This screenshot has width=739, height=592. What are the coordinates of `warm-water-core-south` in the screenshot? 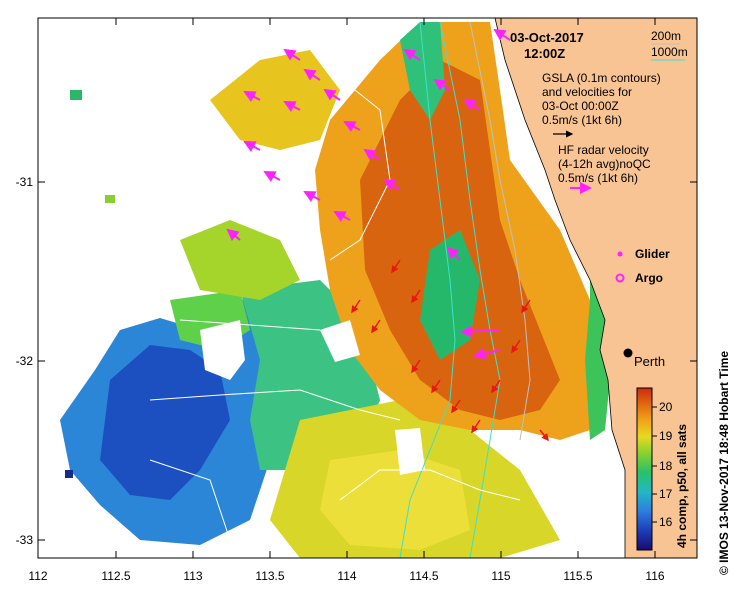 It's located at (395, 500).